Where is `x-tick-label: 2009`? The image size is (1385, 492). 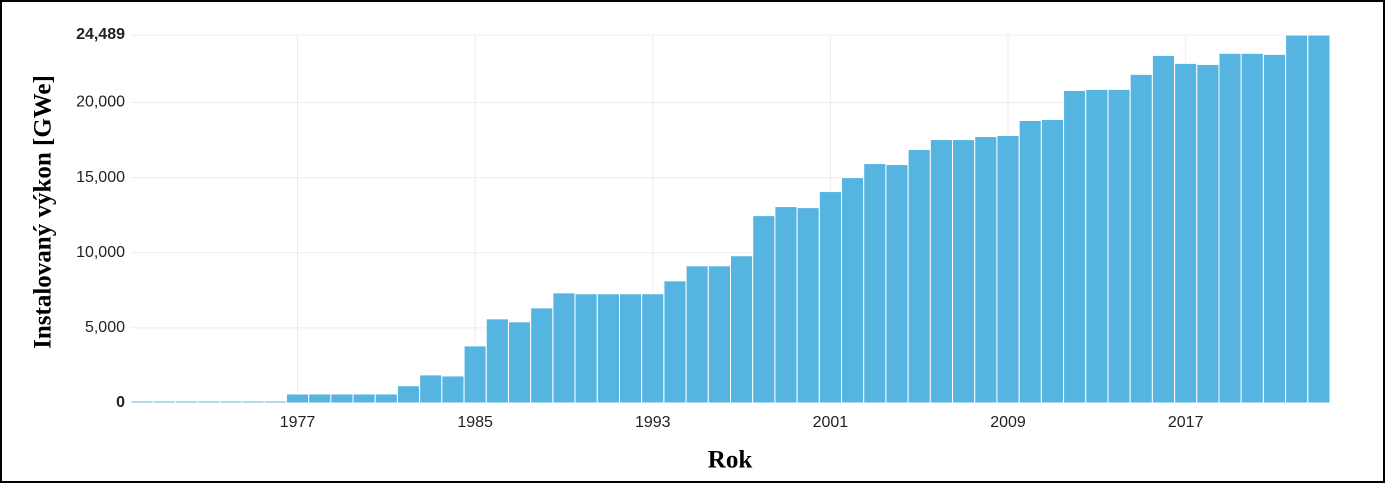
x-tick-label: 2009 is located at coordinates (1008, 422).